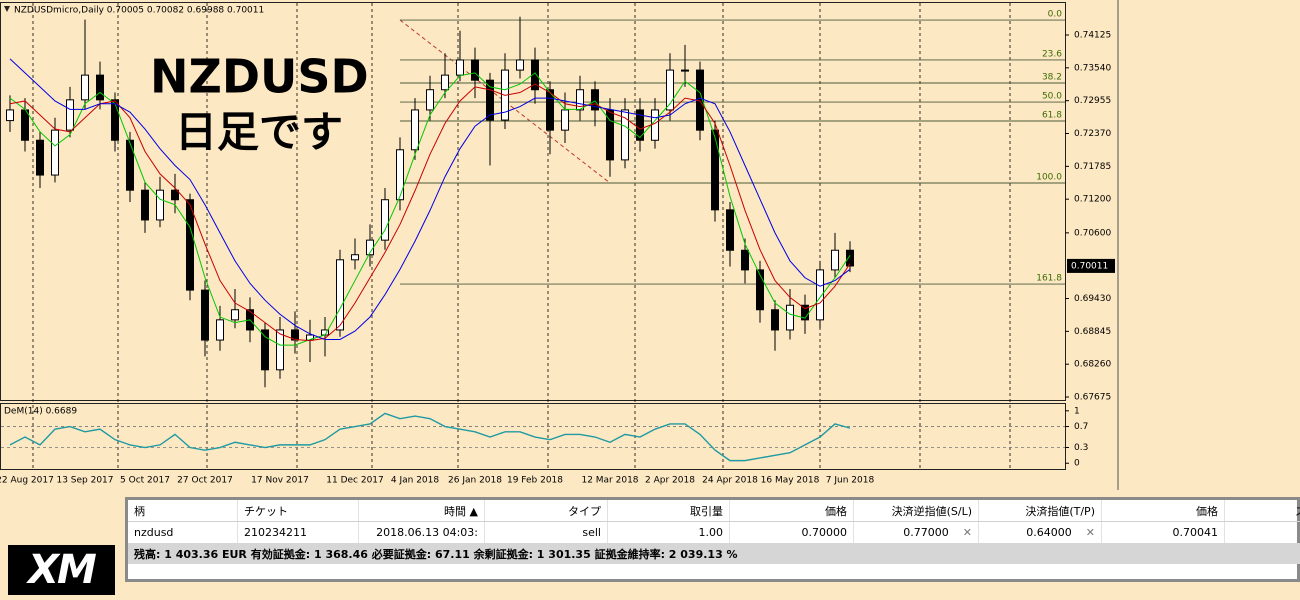  I want to click on sort-icon: ▲, so click(472, 511).